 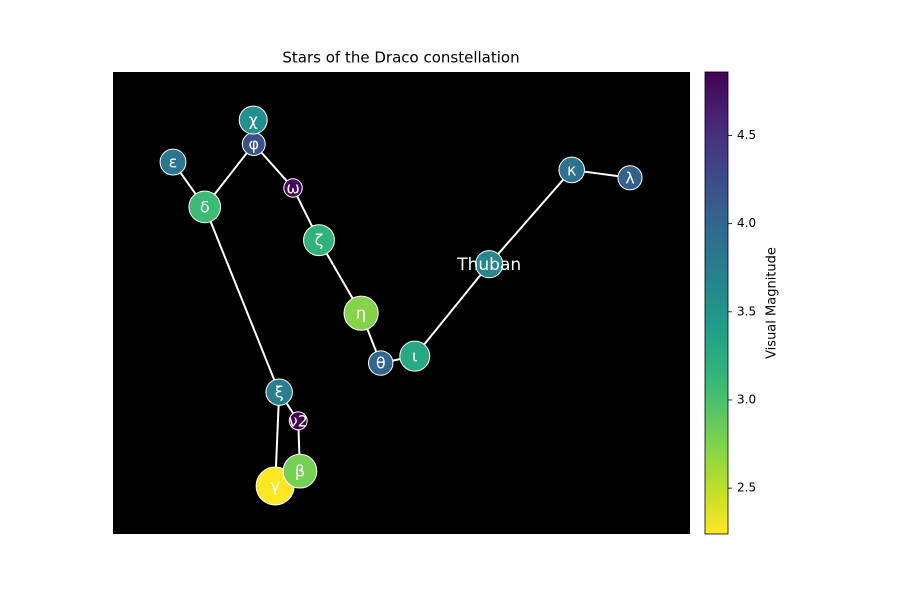 I want to click on star-label: φ, so click(x=254, y=144).